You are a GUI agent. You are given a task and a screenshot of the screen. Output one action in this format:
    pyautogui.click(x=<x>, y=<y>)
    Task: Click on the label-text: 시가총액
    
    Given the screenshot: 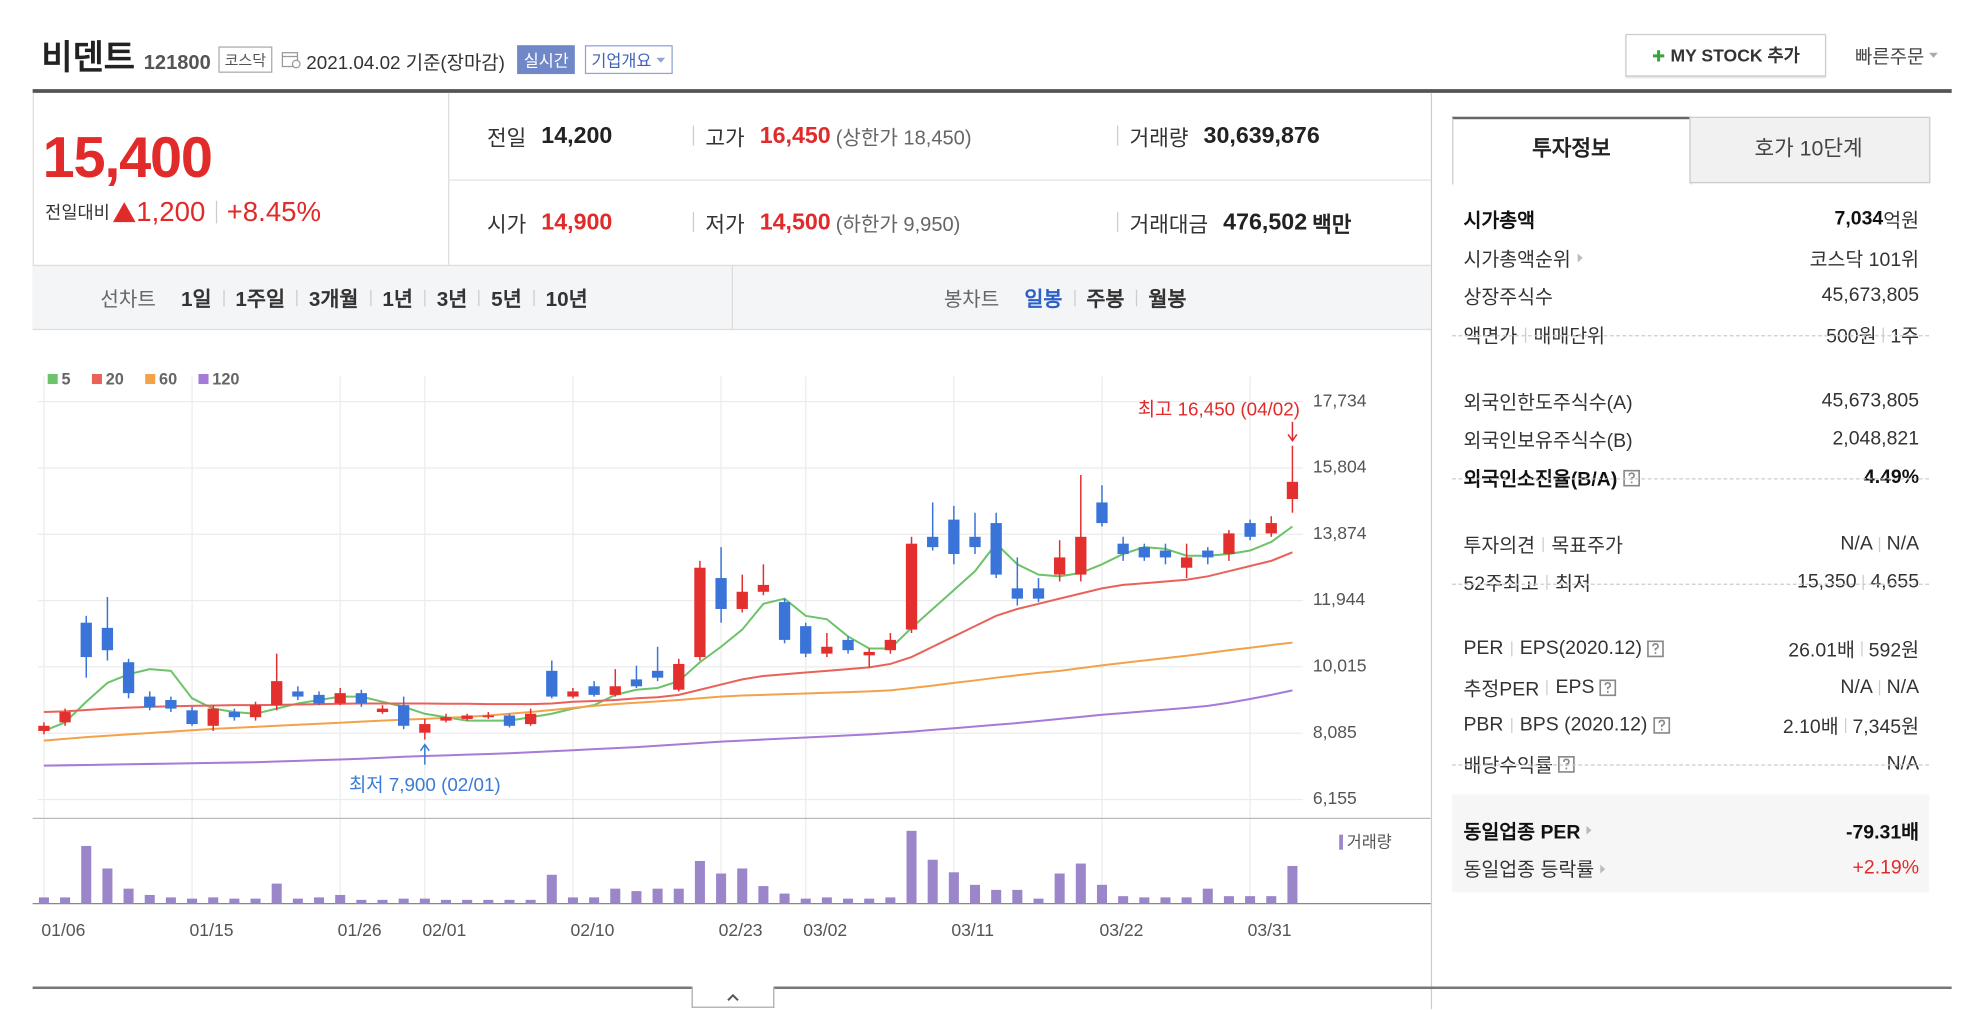 What is the action you would take?
    pyautogui.click(x=1499, y=221)
    